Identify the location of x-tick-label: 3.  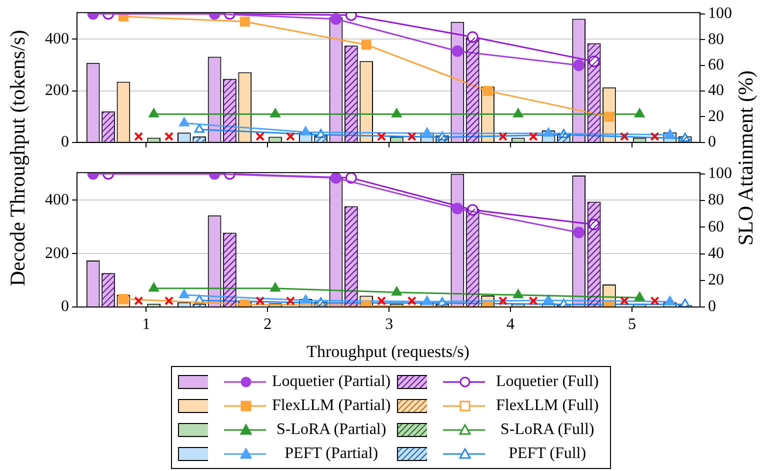
(389, 324).